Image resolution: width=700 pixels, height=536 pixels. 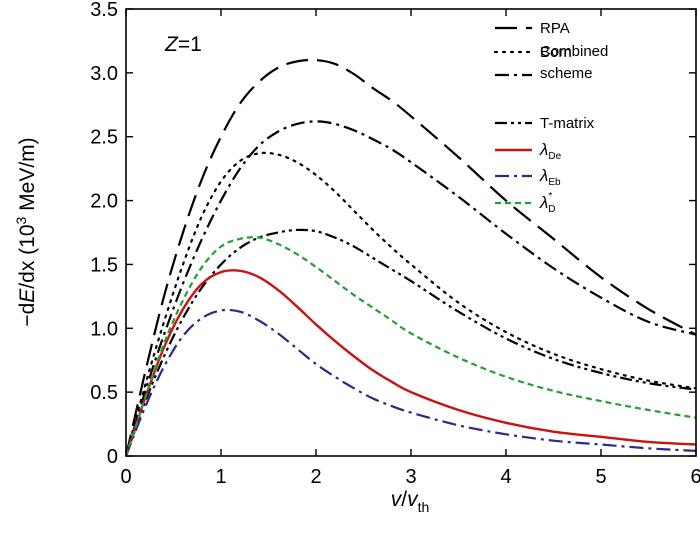 I want to click on x-tick-label-2: 2, so click(x=315, y=477).